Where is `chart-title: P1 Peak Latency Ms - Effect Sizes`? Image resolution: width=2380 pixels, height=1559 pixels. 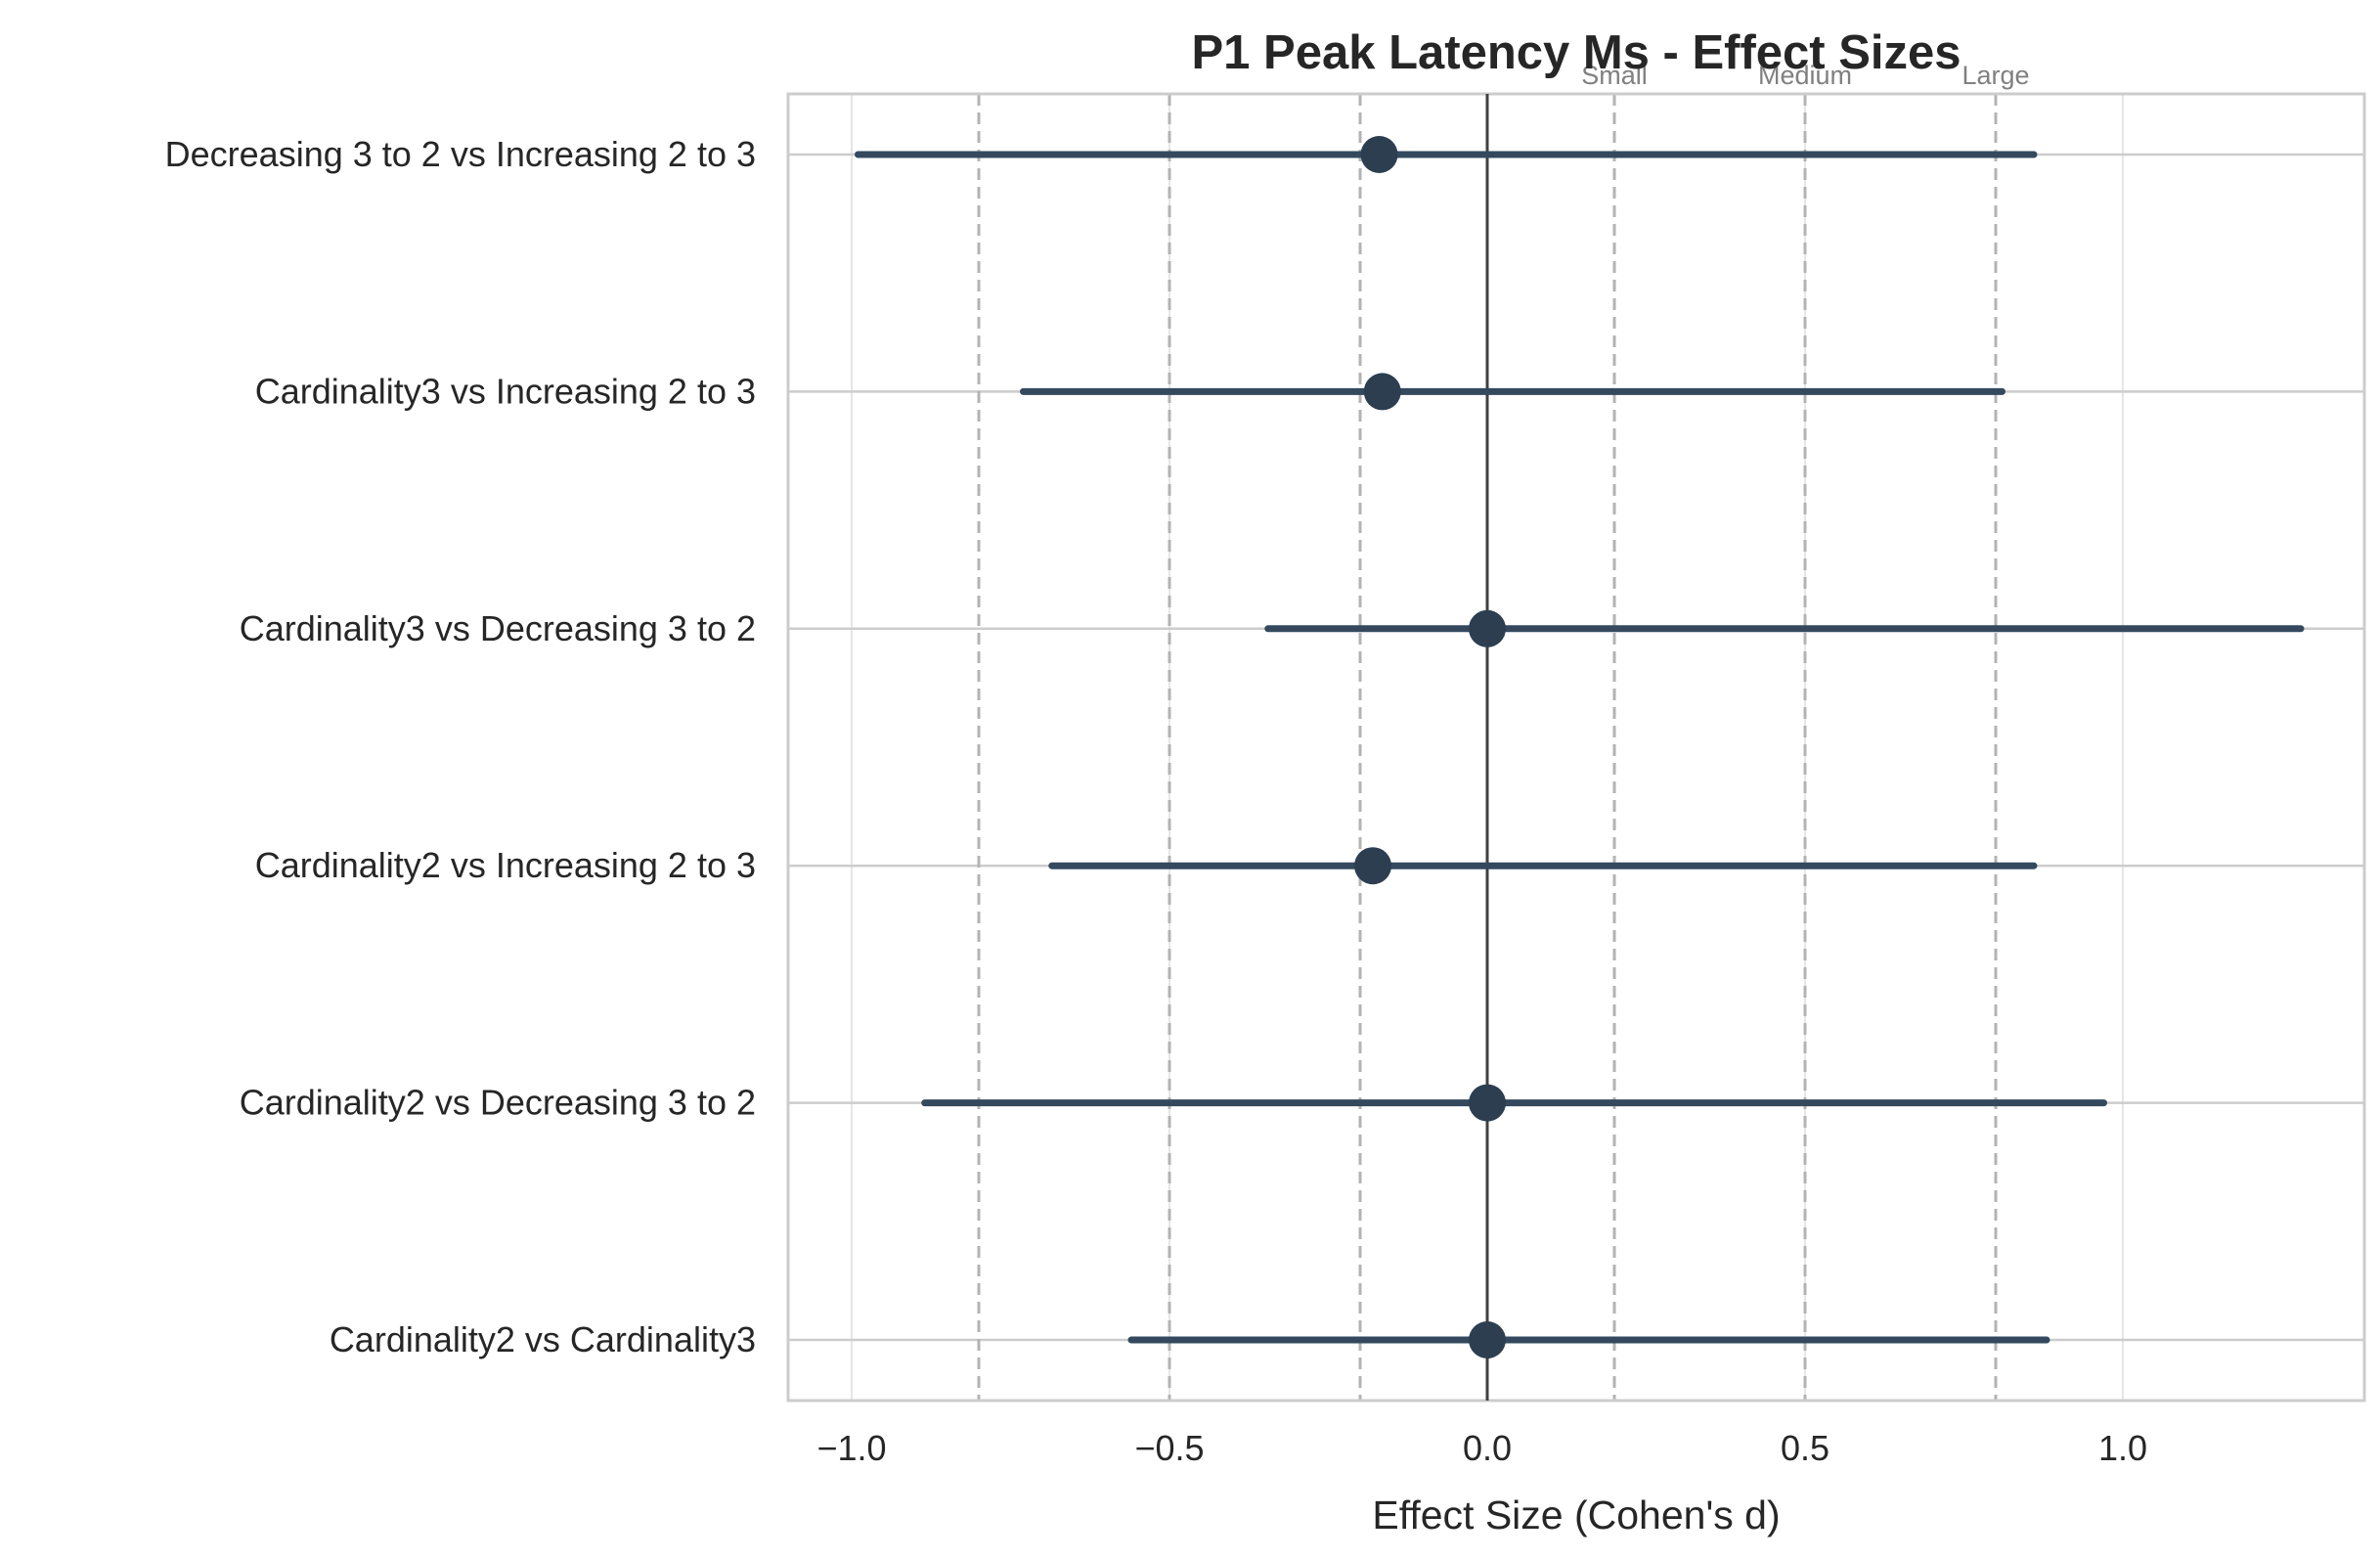 chart-title: P1 Peak Latency Ms - Effect Sizes is located at coordinates (1576, 52).